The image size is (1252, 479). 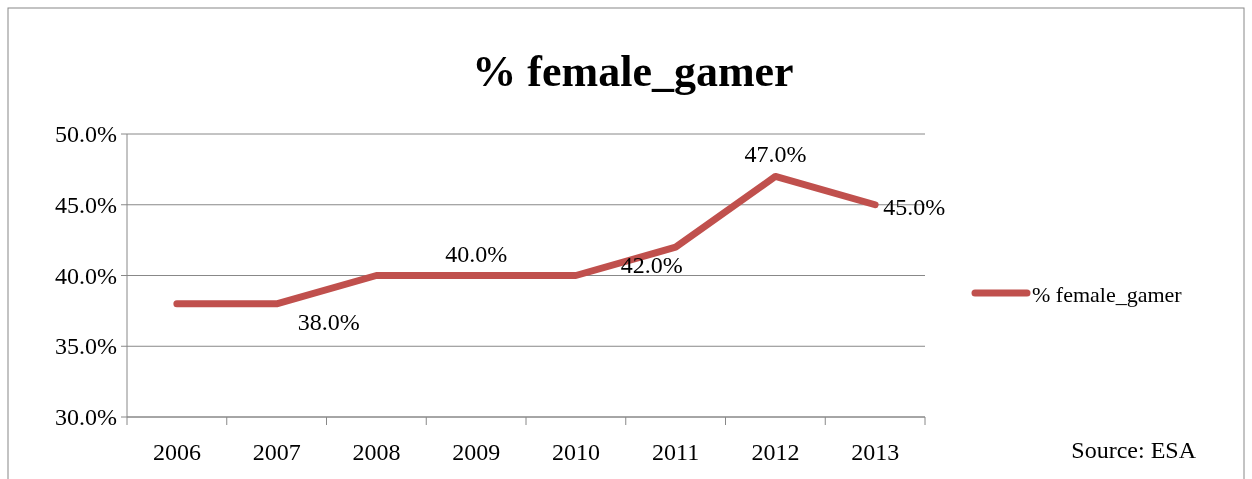 I want to click on y-tick-label: 50.0%, so click(x=86, y=134).